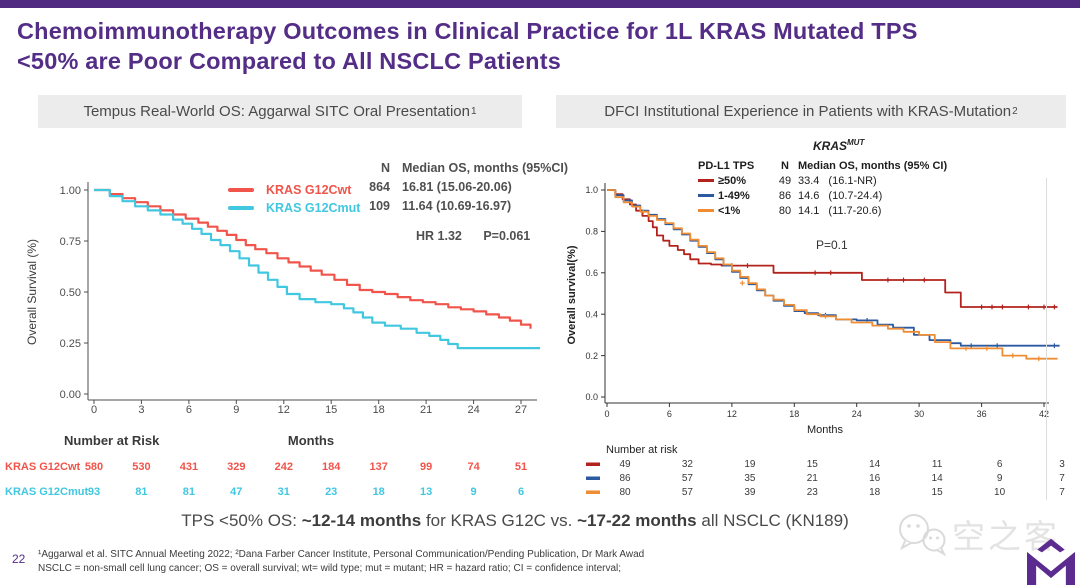  Describe the element at coordinates (112, 440) in the screenshot. I see `number-at-risk-title: Number at Risk` at that location.